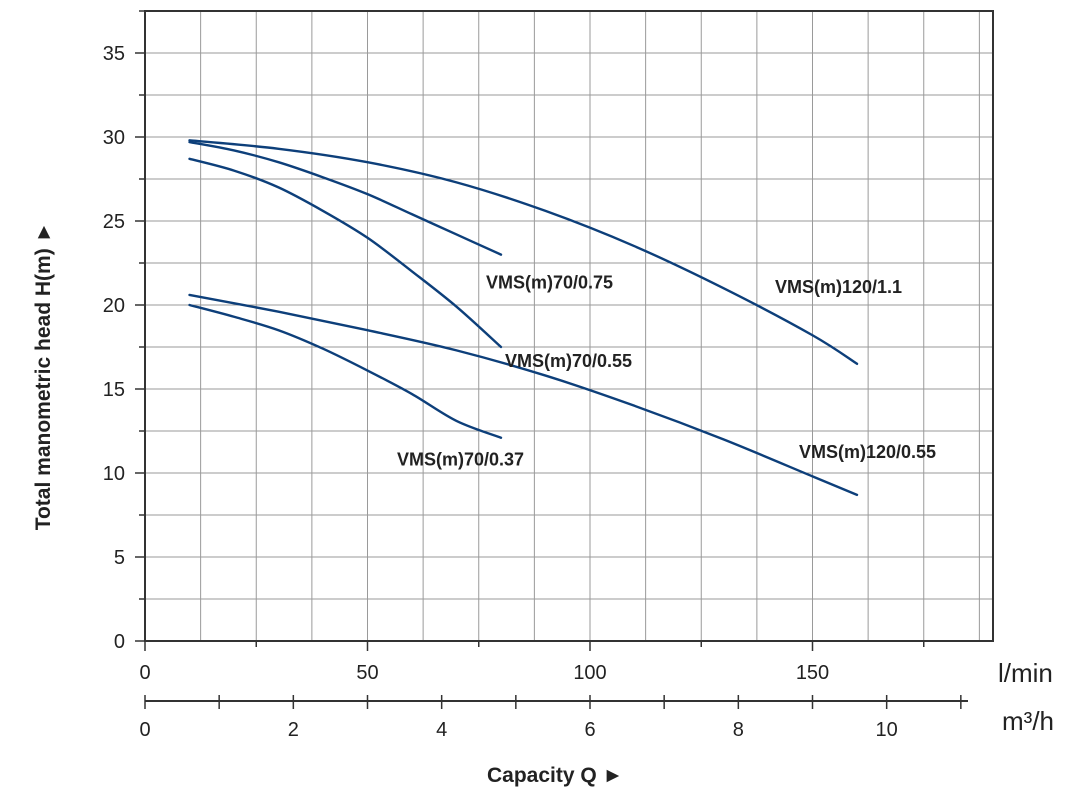 The image size is (1080, 791). I want to click on y-axis-title: Total manometric head H(m) ►, so click(43, 376).